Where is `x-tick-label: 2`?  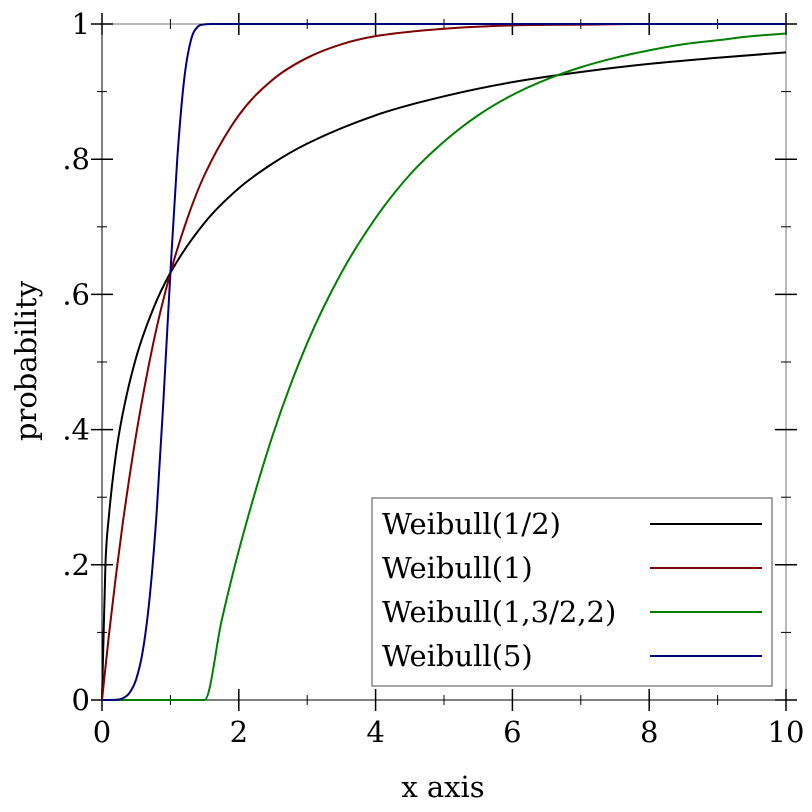 x-tick-label: 2 is located at coordinates (239, 732).